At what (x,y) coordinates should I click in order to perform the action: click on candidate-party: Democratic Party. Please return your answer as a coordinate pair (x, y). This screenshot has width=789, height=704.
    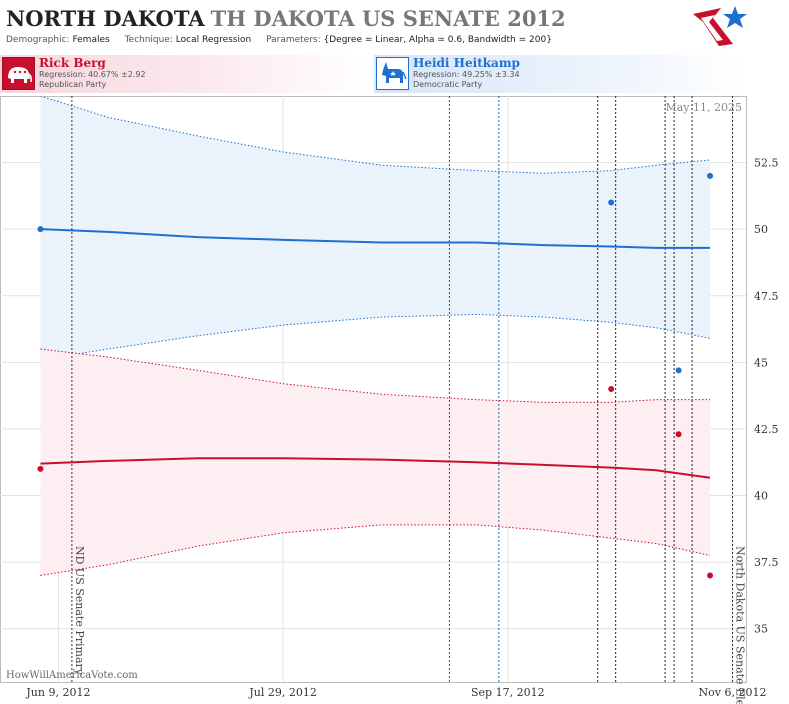
    Looking at the image, I should click on (448, 84).